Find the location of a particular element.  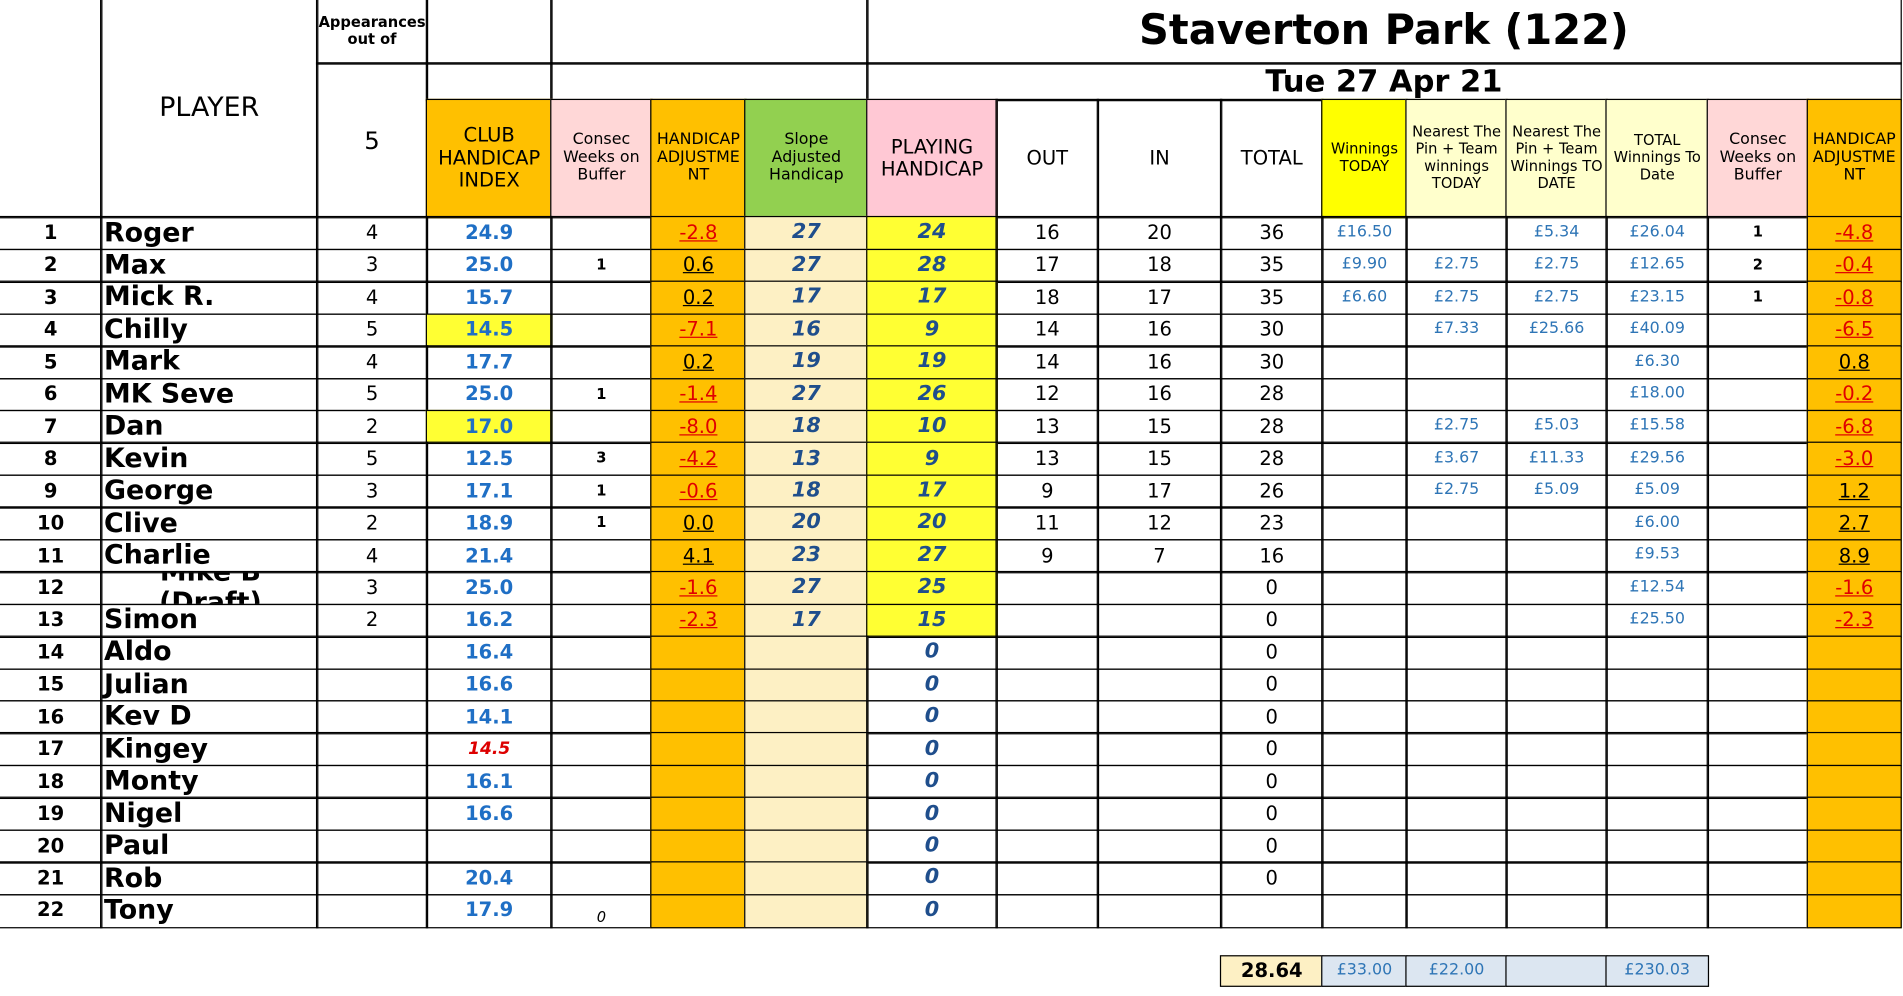

data-cell-text: 20.4 is located at coordinates (489, 878).